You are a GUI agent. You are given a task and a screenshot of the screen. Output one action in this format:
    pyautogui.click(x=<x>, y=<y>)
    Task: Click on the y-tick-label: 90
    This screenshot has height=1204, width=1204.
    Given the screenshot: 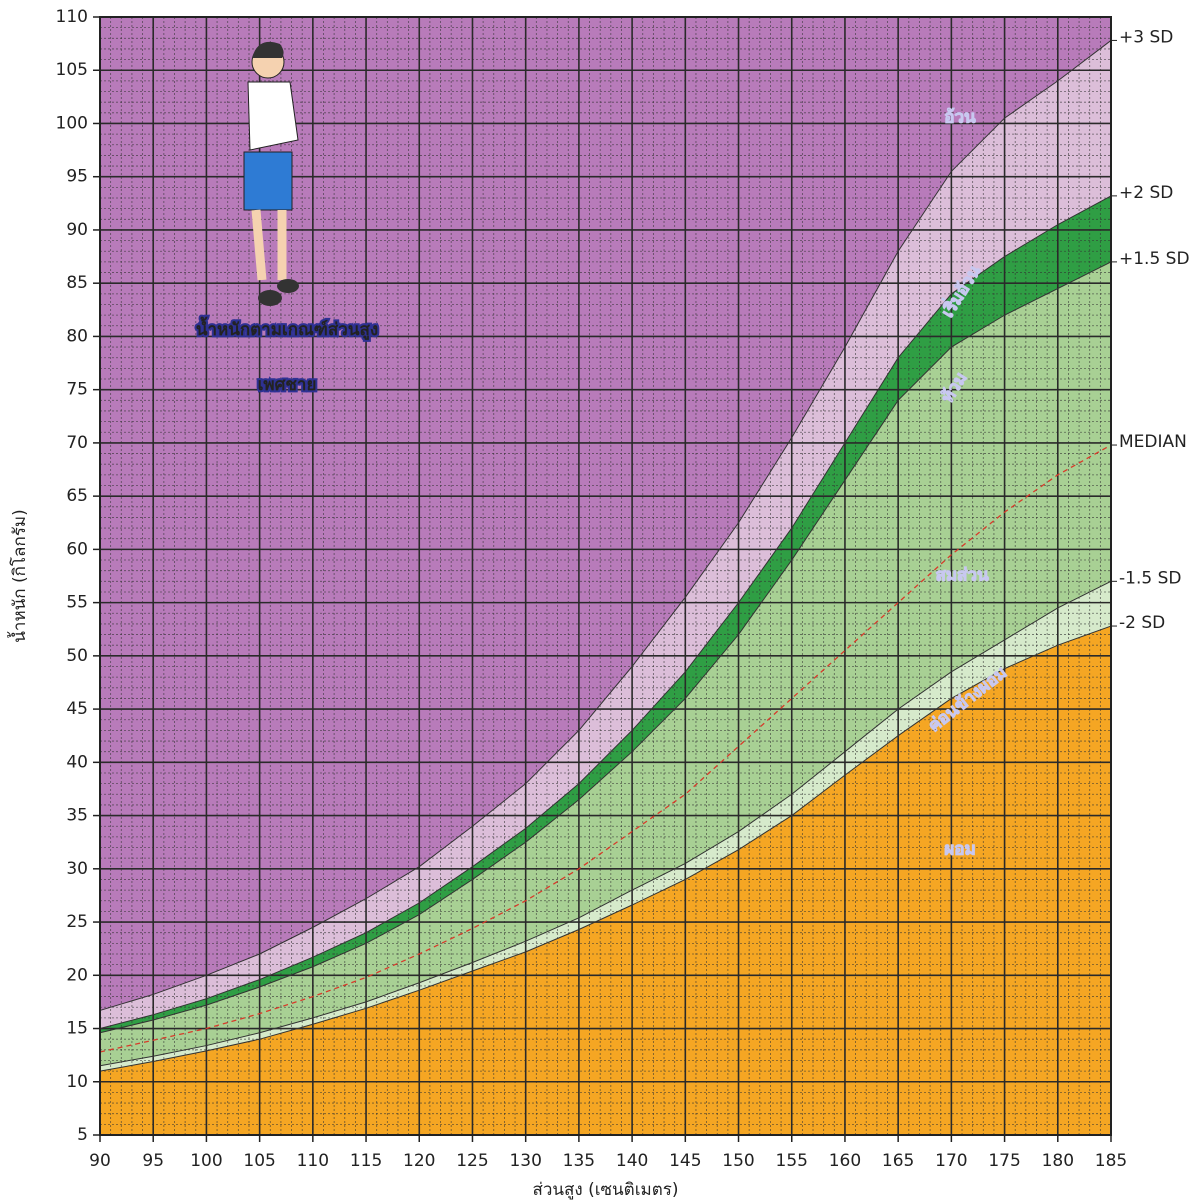 What is the action you would take?
    pyautogui.click(x=77, y=230)
    